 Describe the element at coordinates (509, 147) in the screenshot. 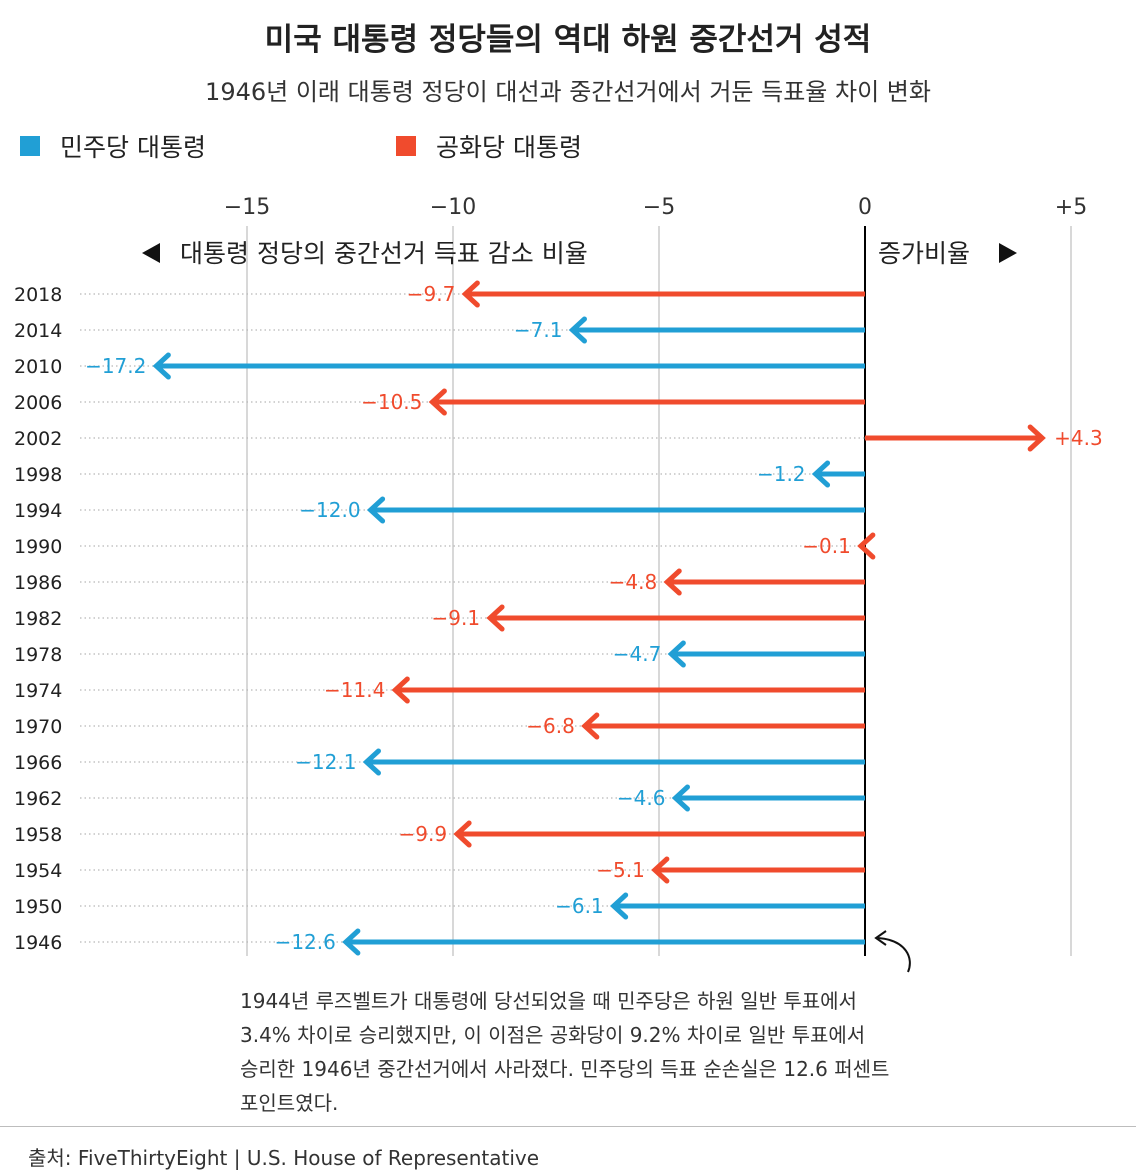

I see `legend-rep-label: 공화당 대통령` at that location.